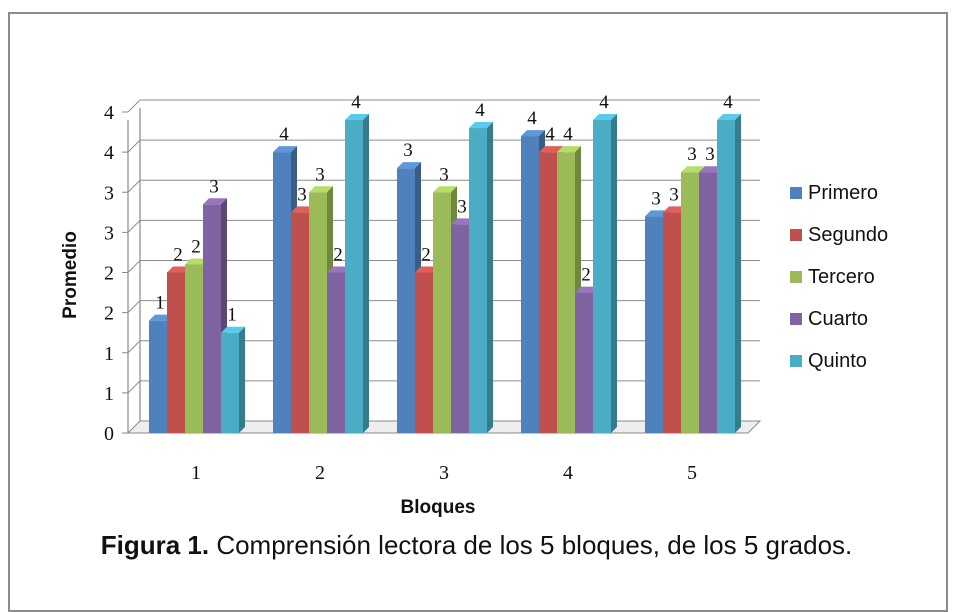  What do you see at coordinates (196, 473) in the screenshot?
I see `x-tick-label: 1` at bounding box center [196, 473].